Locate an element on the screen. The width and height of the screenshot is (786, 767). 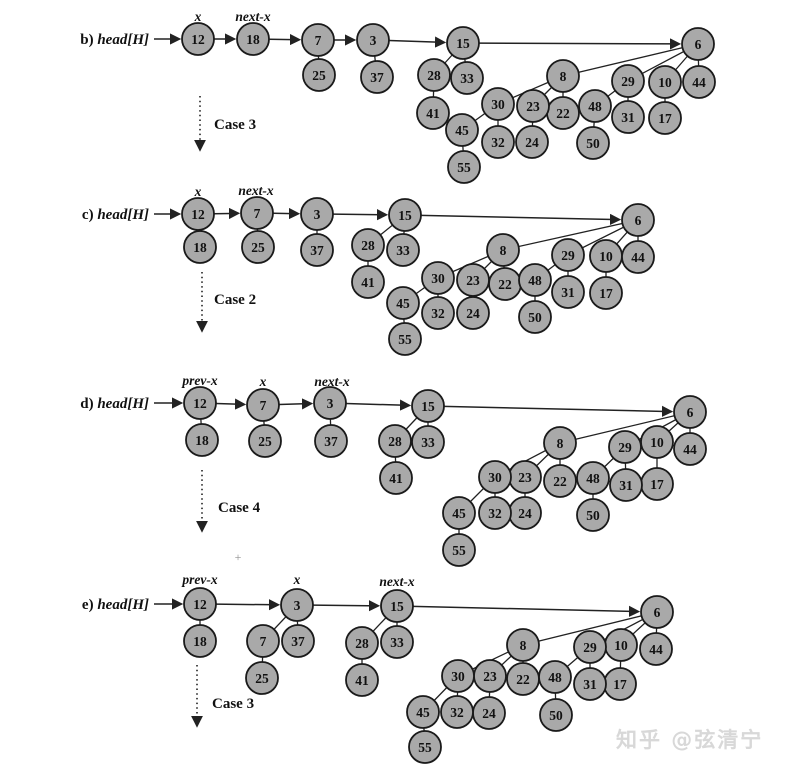
node-value: 55 is located at coordinates (464, 167).